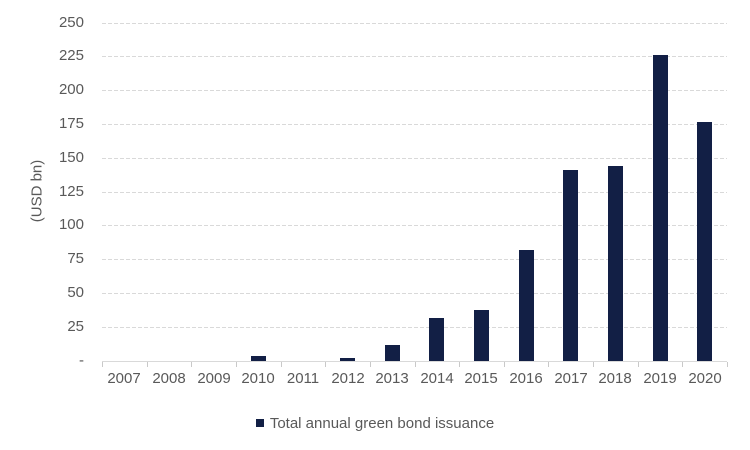 The width and height of the screenshot is (750, 450). What do you see at coordinates (124, 378) in the screenshot?
I see `x-tick-label-2007: 2007` at bounding box center [124, 378].